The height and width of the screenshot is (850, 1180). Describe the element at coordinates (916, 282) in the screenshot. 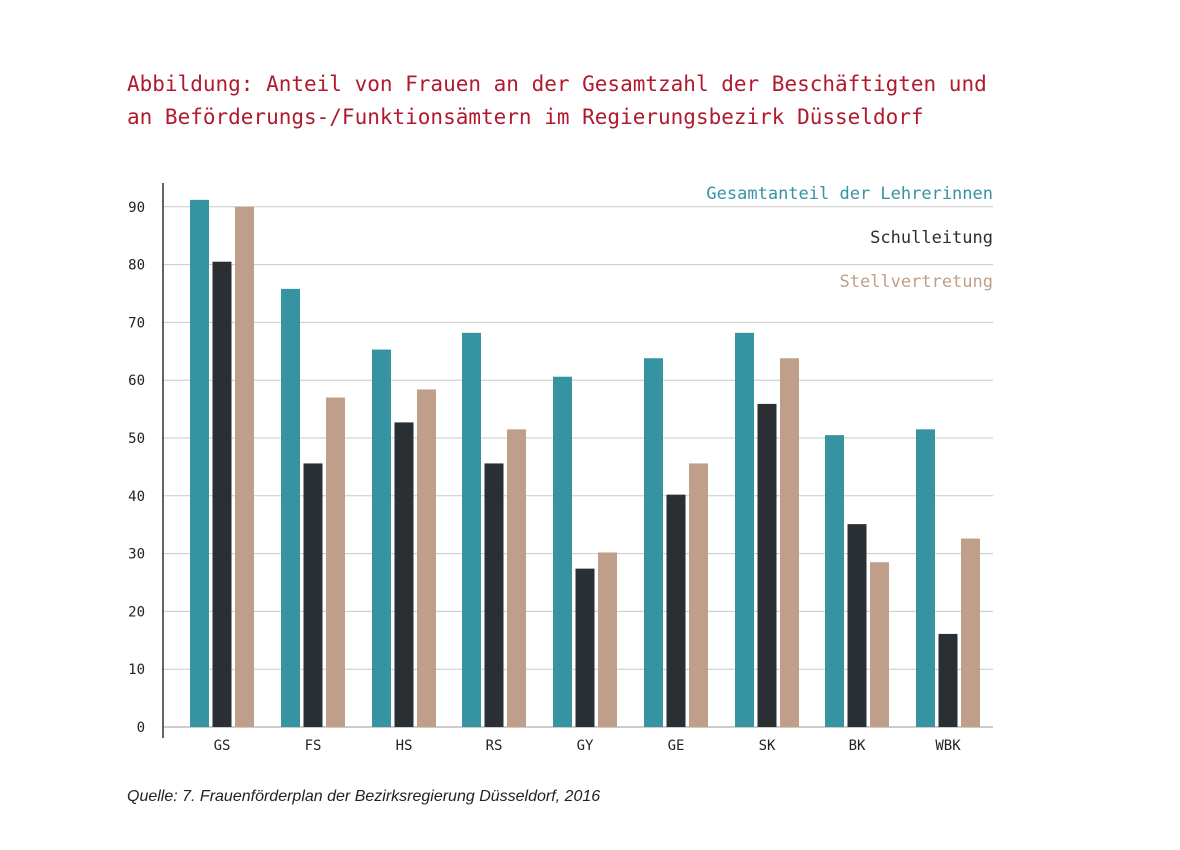

I see `legend-entry-3: Stellvertretung` at that location.